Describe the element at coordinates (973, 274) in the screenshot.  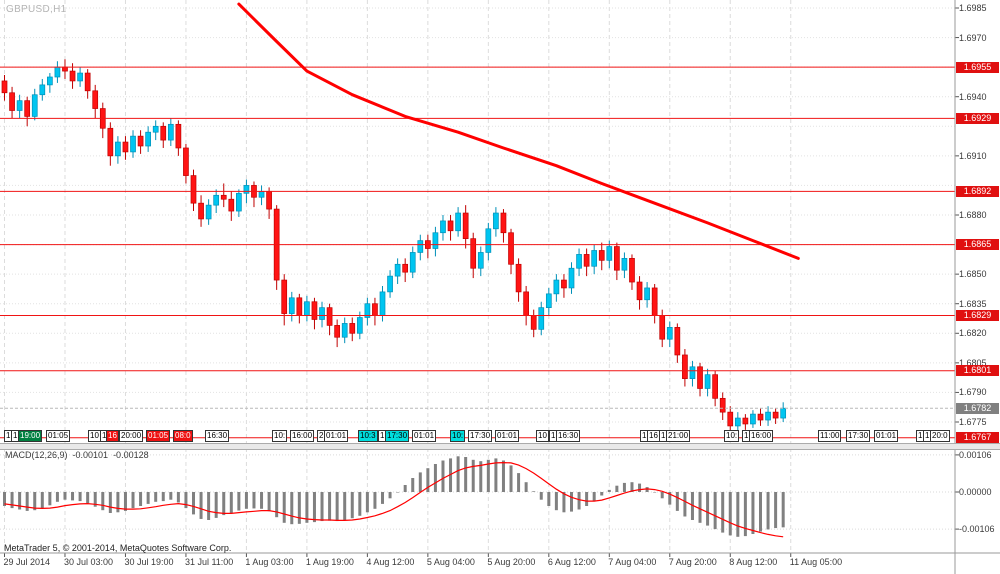
I see `price-axis-label: 1.6850` at that location.